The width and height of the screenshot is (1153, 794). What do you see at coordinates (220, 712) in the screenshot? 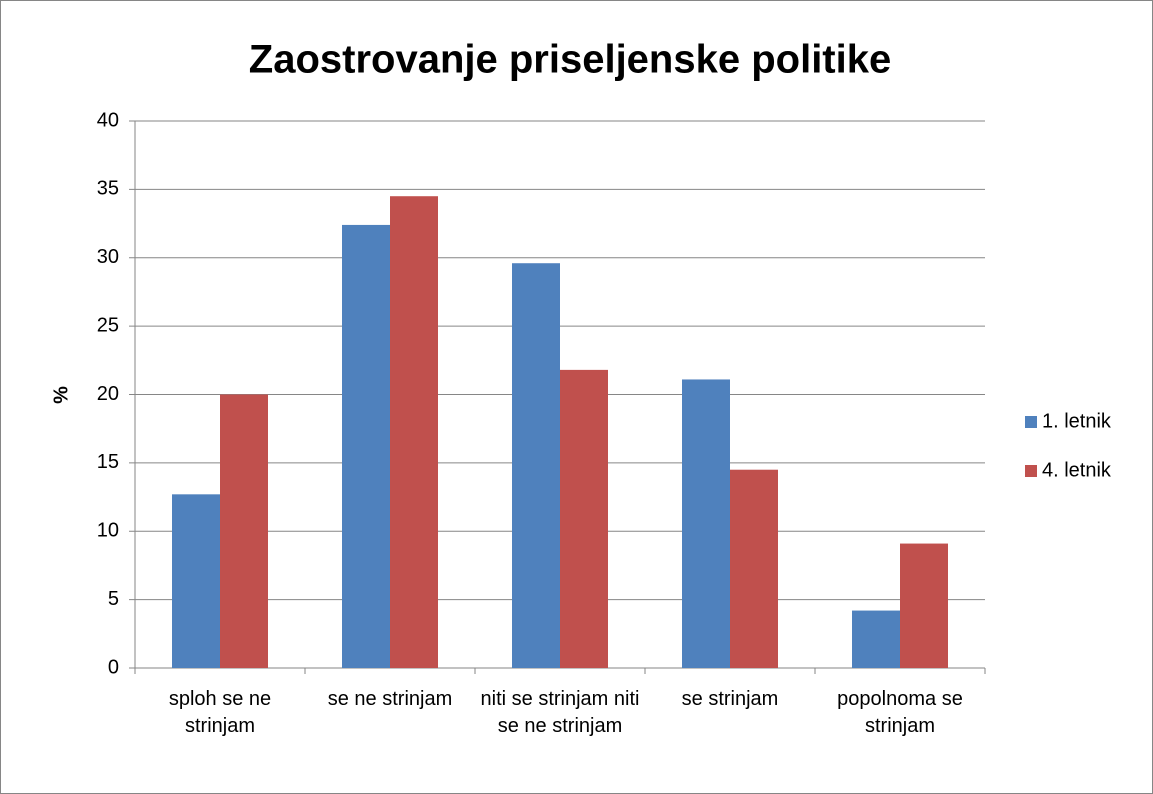
I see `x-tick-label: sploh se ne strinjam` at bounding box center [220, 712].